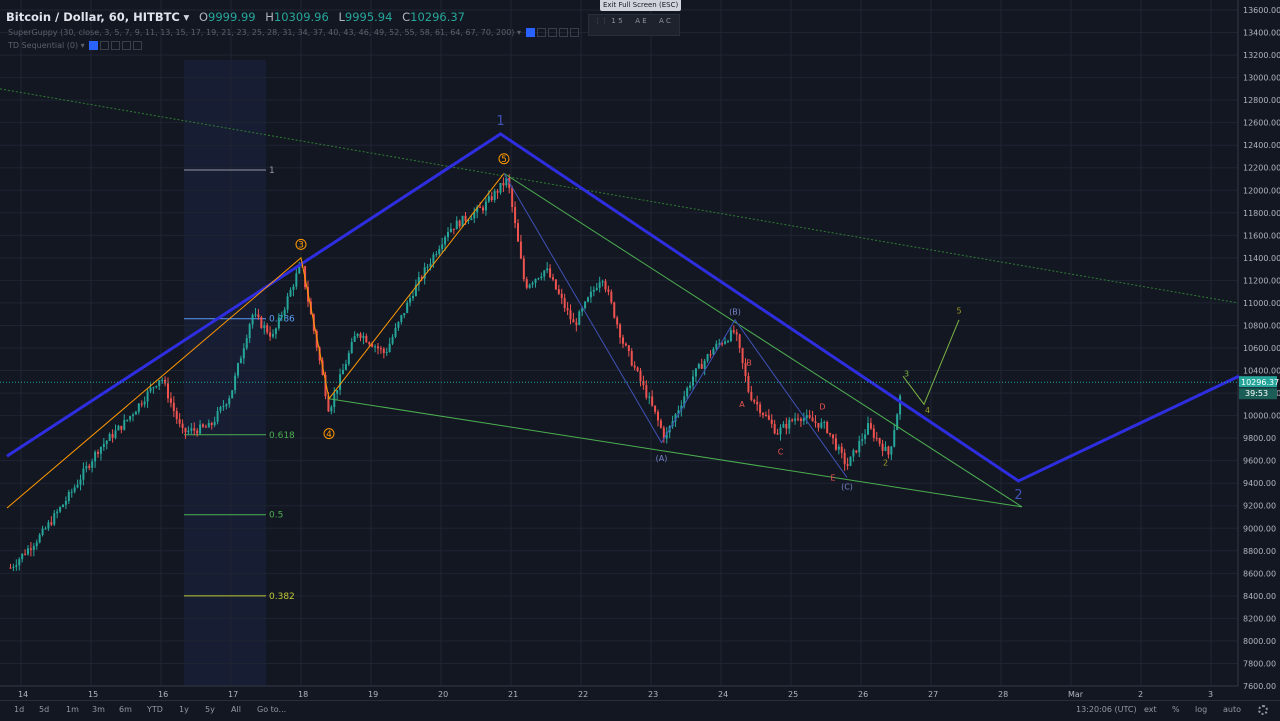 The height and width of the screenshot is (721, 1280). What do you see at coordinates (1256, 393) in the screenshot?
I see `countdown-label: 39:53` at bounding box center [1256, 393].